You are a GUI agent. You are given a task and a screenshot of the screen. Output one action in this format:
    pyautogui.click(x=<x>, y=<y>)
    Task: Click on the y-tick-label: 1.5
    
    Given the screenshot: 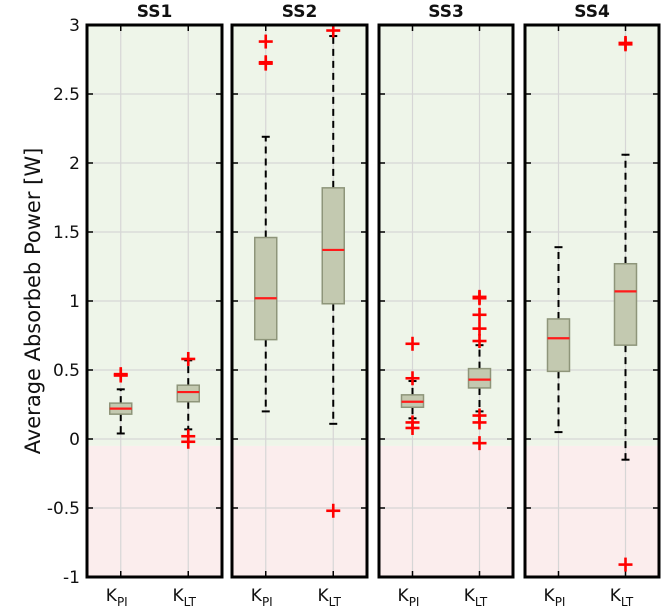 What is the action you would take?
    pyautogui.click(x=66, y=233)
    